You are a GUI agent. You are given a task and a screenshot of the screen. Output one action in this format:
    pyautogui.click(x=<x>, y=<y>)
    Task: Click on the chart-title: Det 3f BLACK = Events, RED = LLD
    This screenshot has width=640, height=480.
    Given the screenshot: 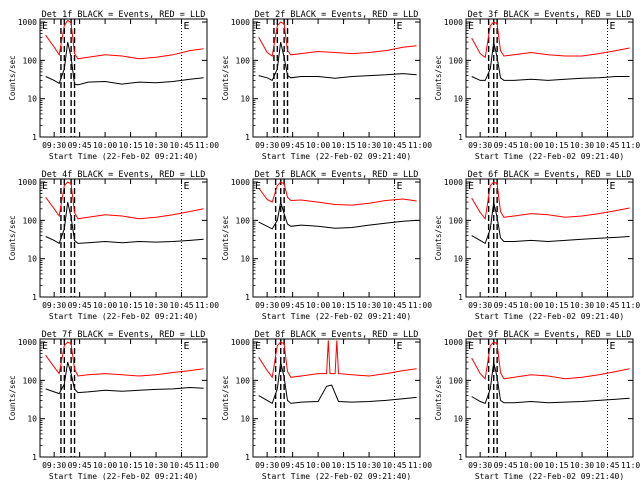 What is the action you would take?
    pyautogui.click(x=550, y=15)
    